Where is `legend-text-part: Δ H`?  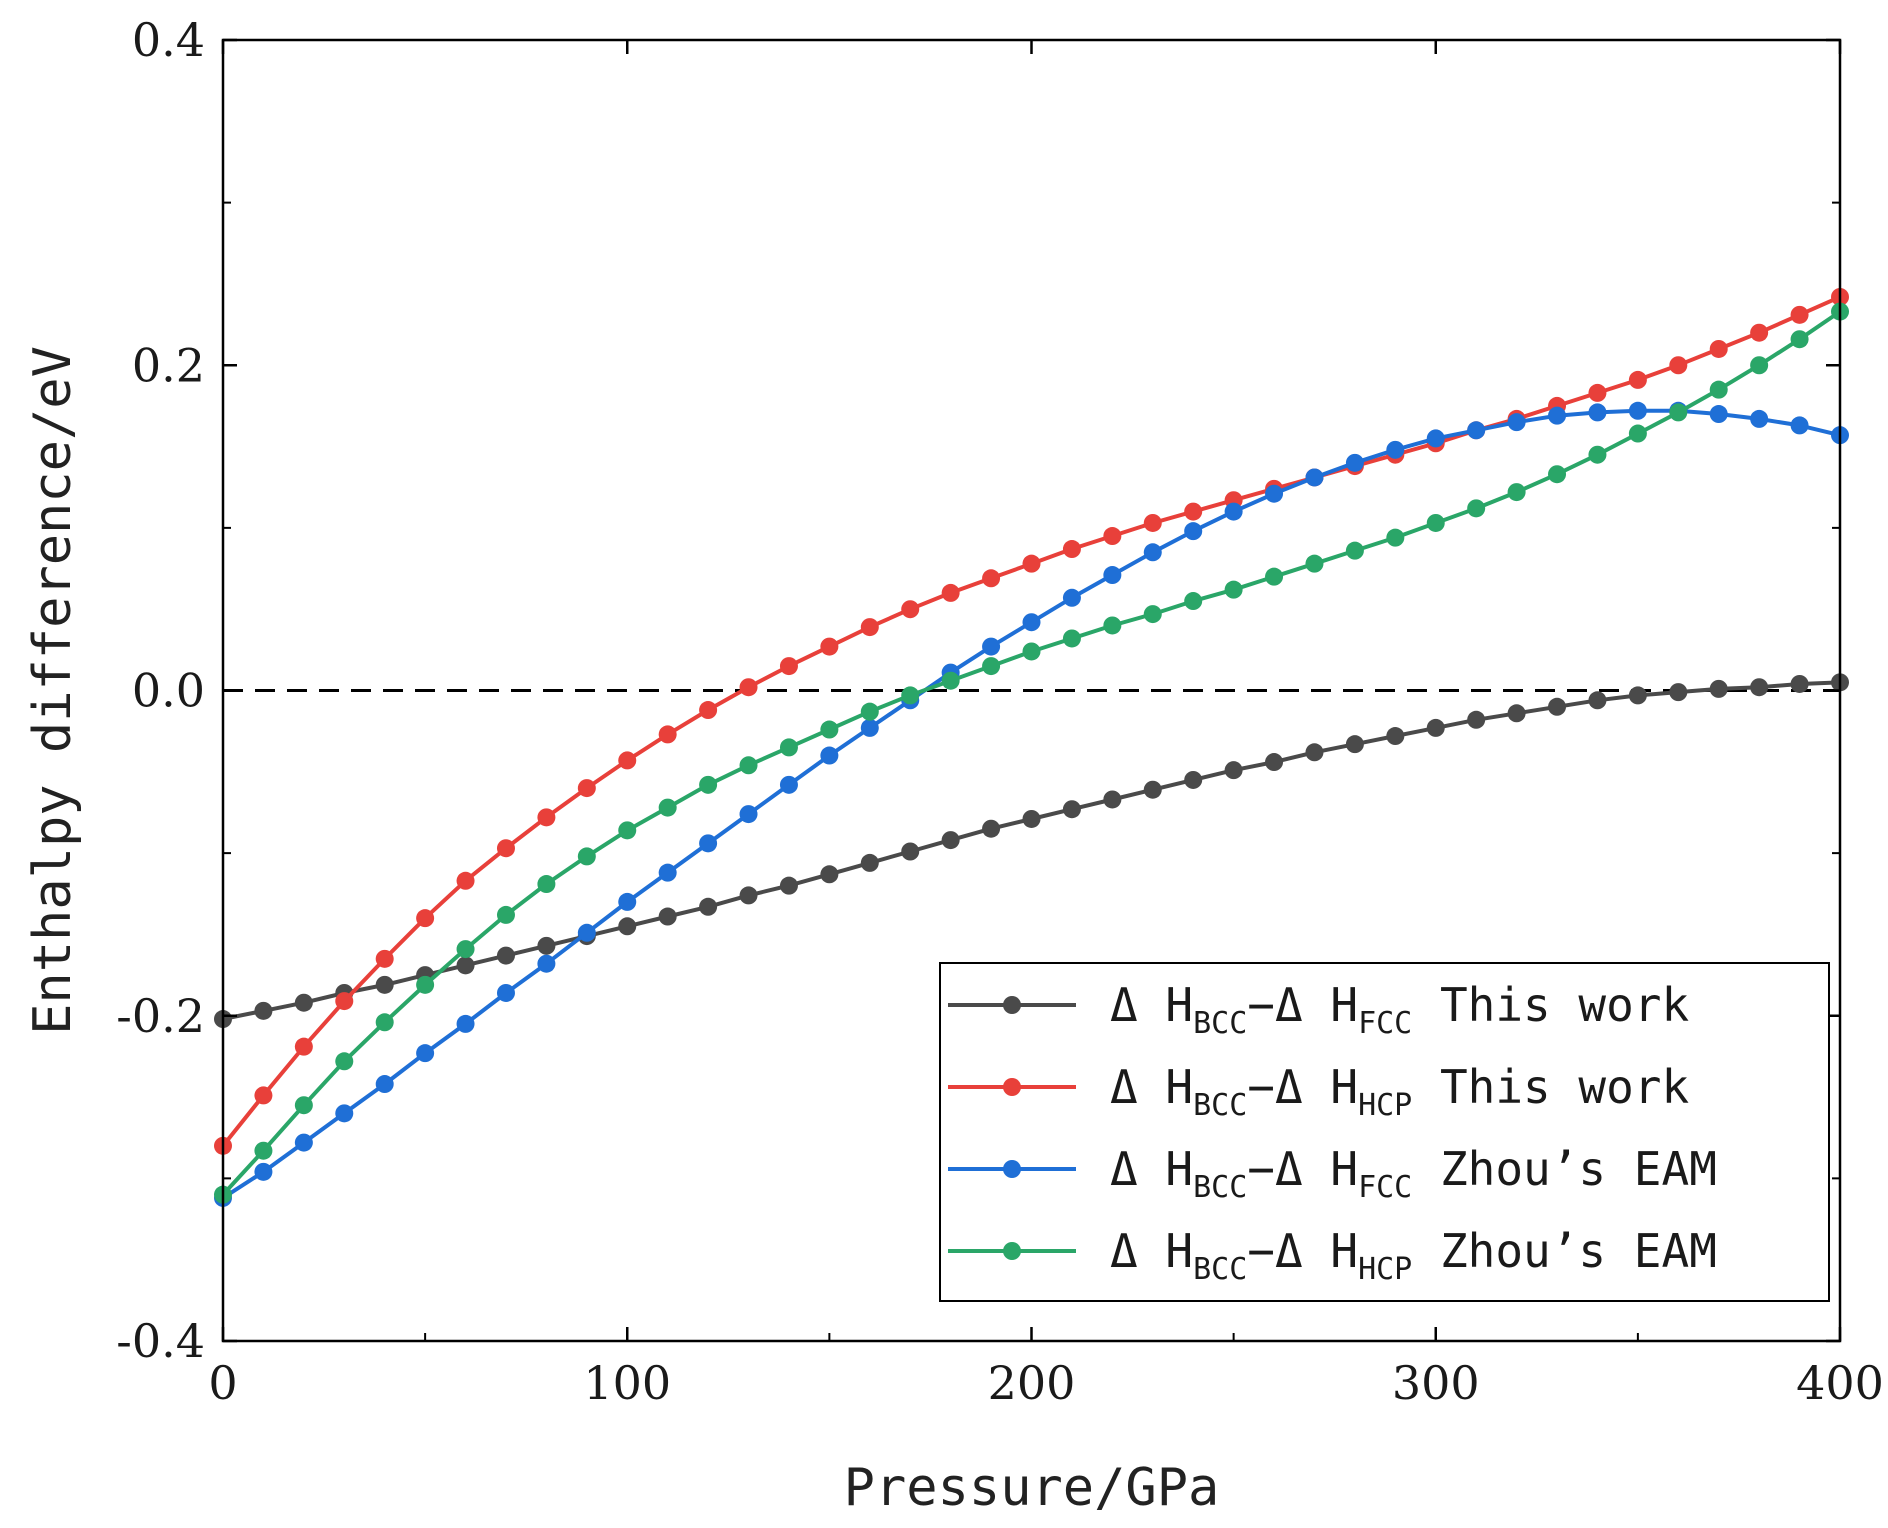
legend-text-part: Δ H is located at coordinates (1151, 1005).